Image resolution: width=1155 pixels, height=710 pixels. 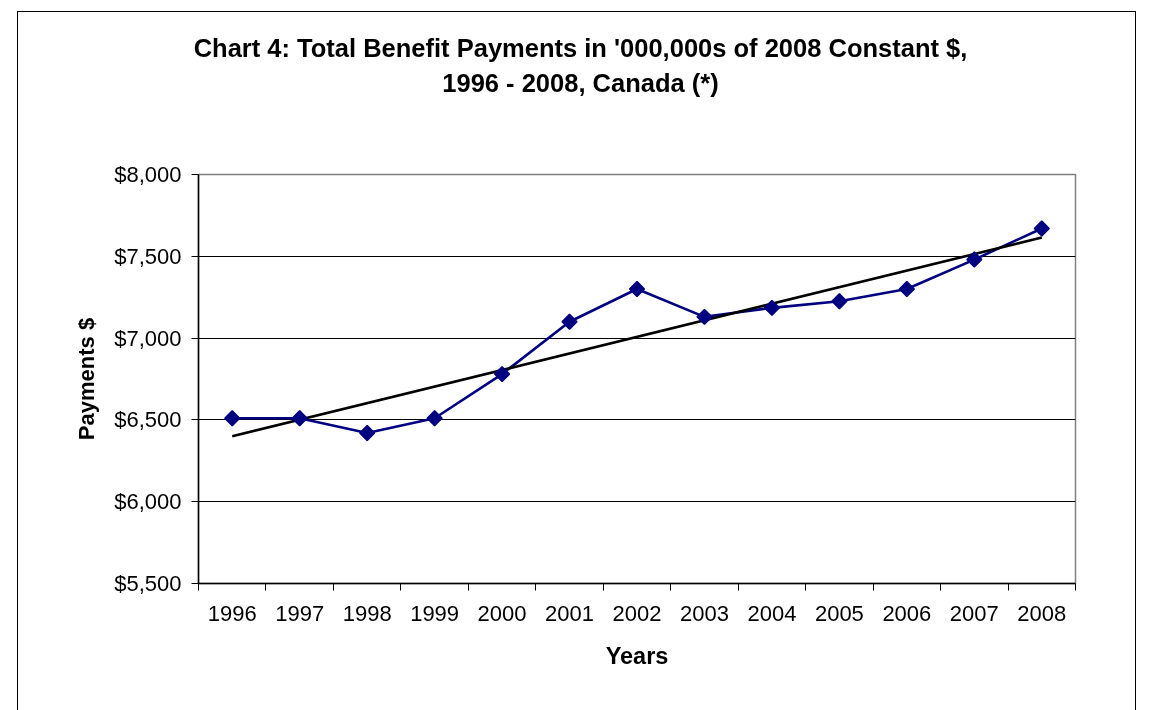 I want to click on x-tick-label: 1999, so click(x=435, y=613).